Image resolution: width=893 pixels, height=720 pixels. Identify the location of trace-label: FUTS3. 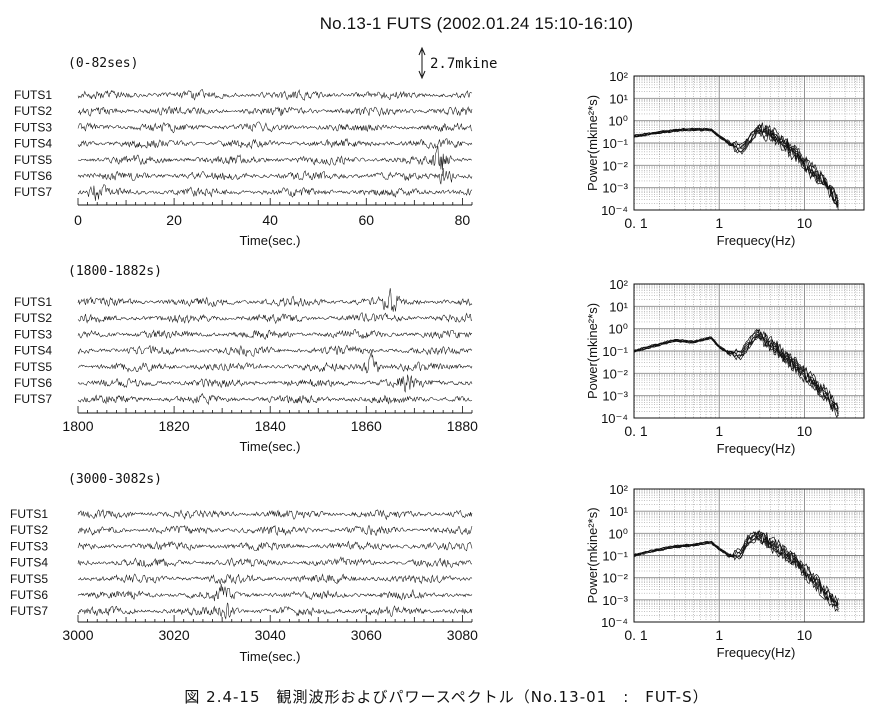
(29, 546).